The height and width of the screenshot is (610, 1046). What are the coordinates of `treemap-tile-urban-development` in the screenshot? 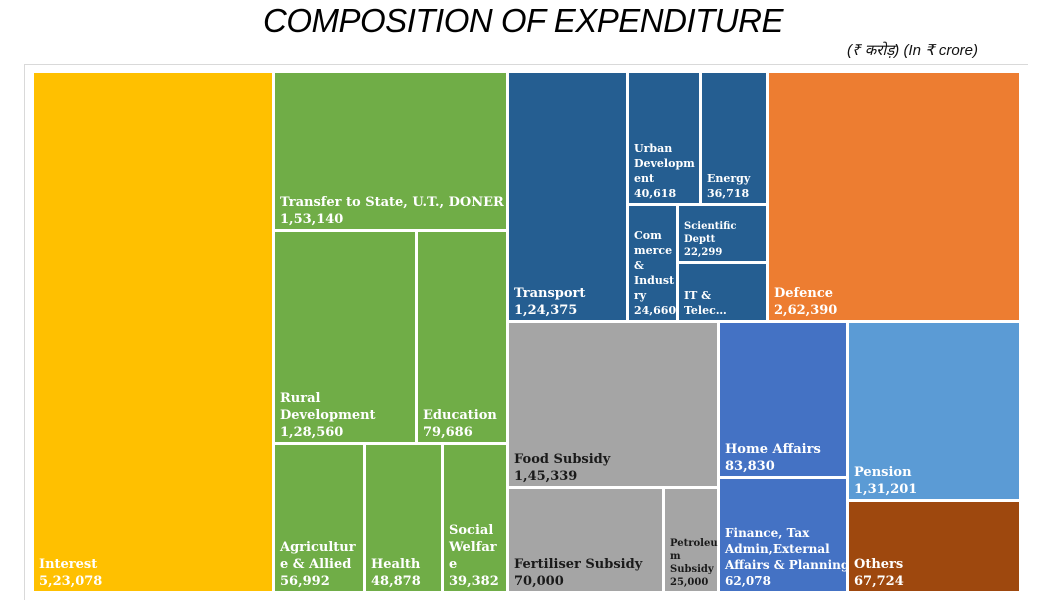 It's located at (664, 138).